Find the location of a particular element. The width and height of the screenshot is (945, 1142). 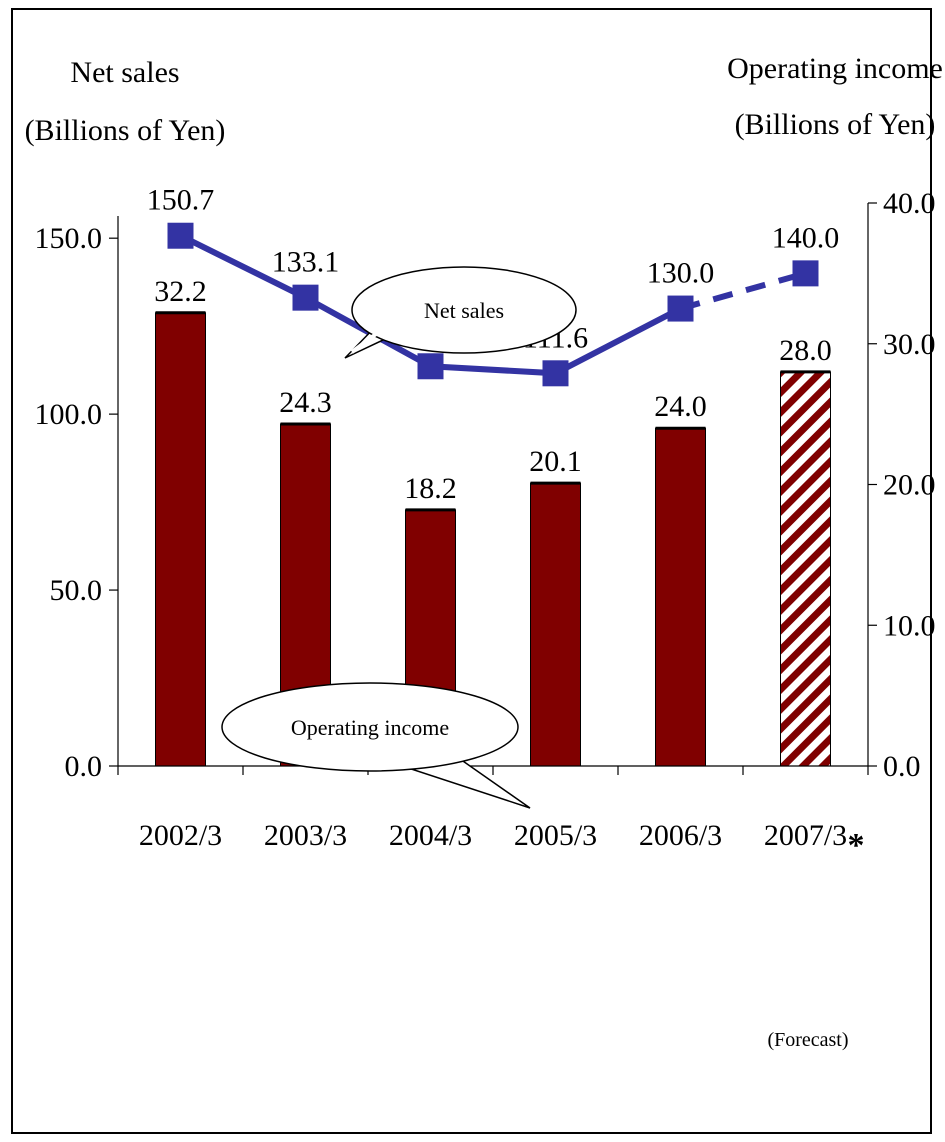

operating-income-callout-text: Operating income is located at coordinates (370, 727).